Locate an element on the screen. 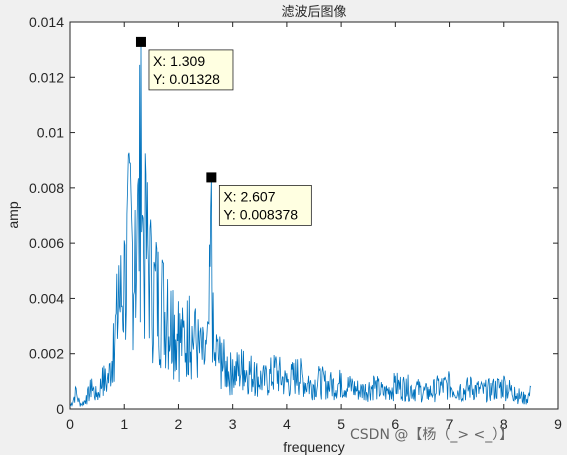  datatip-y-text: Y: 0.01328 is located at coordinates (186, 79).